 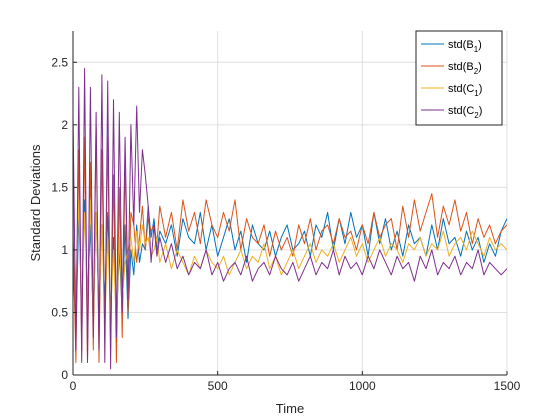 I want to click on y-tick-label: 2.5, so click(x=59, y=62).